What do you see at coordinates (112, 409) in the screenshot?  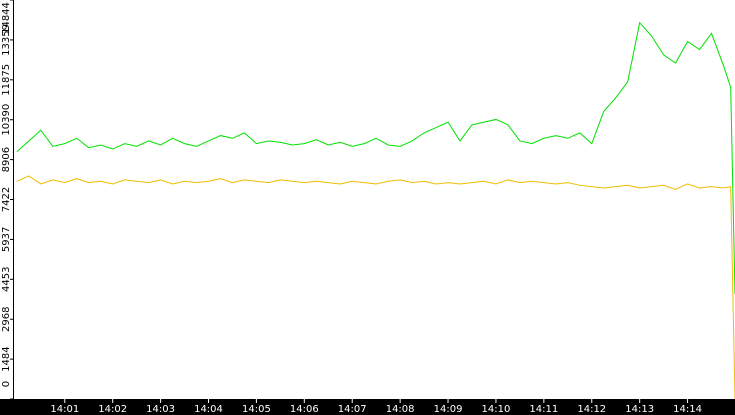 I see `x-tick-label: 14:02` at bounding box center [112, 409].